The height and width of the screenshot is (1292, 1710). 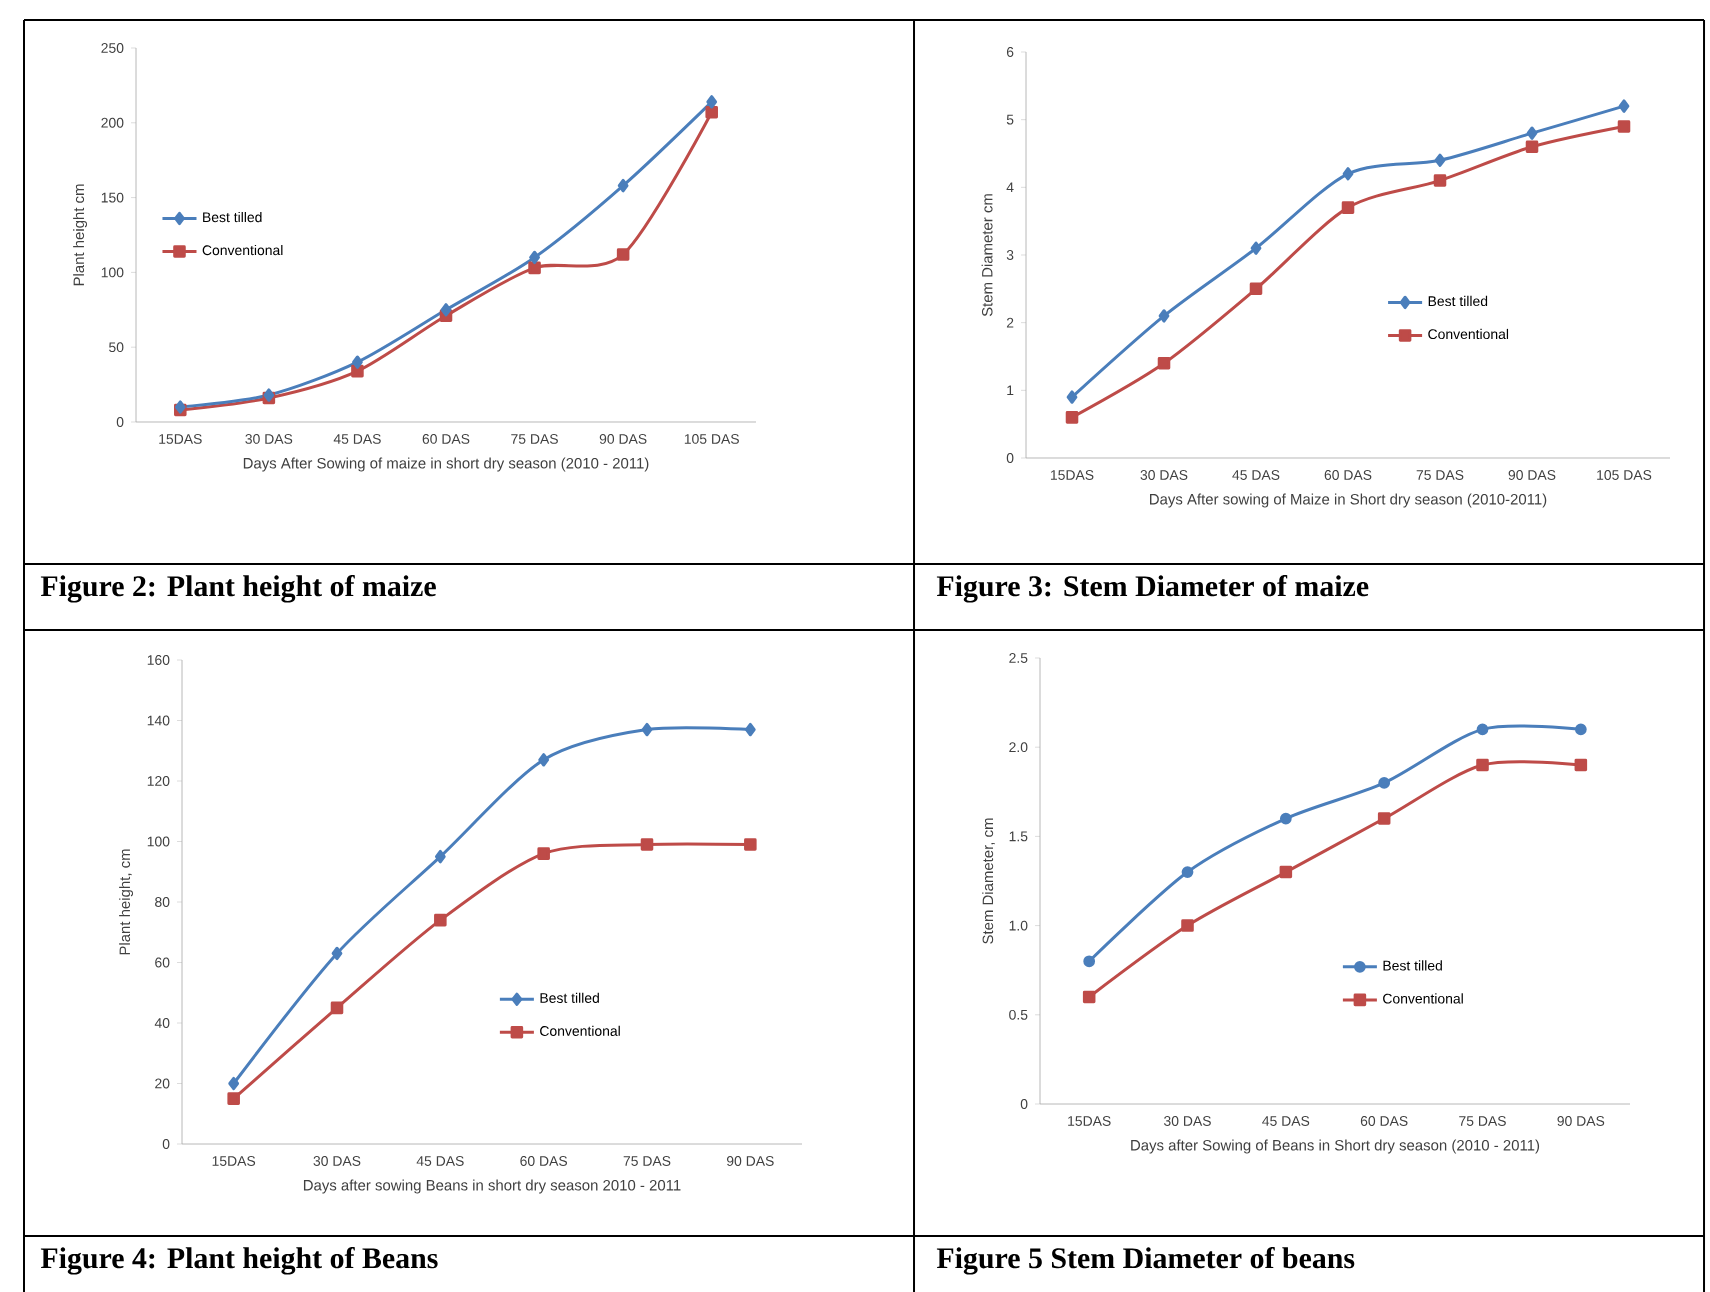 I want to click on caption: Figure 4: Plant height of Beans, so click(x=239, y=1260).